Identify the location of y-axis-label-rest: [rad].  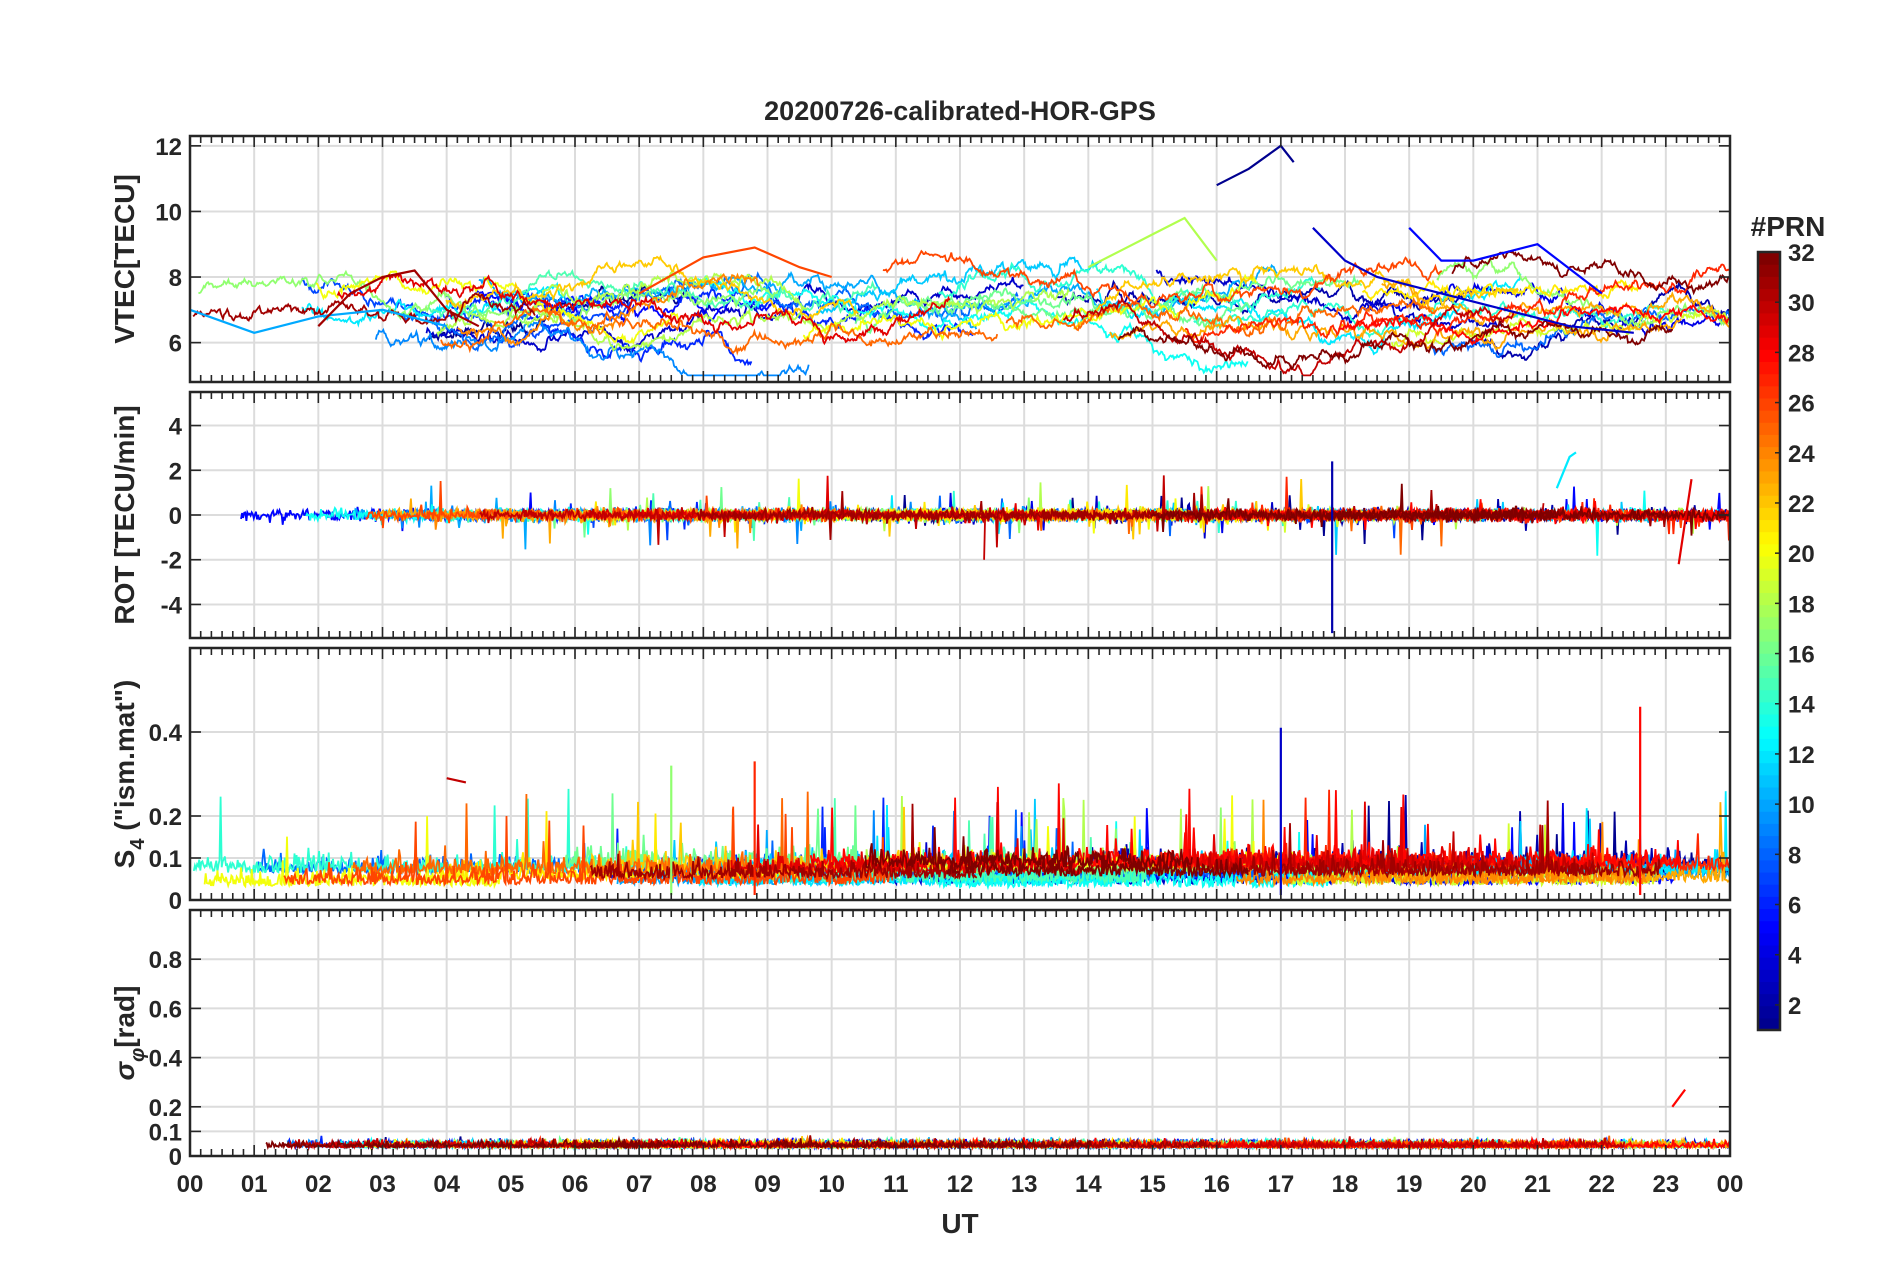
(124, 1017).